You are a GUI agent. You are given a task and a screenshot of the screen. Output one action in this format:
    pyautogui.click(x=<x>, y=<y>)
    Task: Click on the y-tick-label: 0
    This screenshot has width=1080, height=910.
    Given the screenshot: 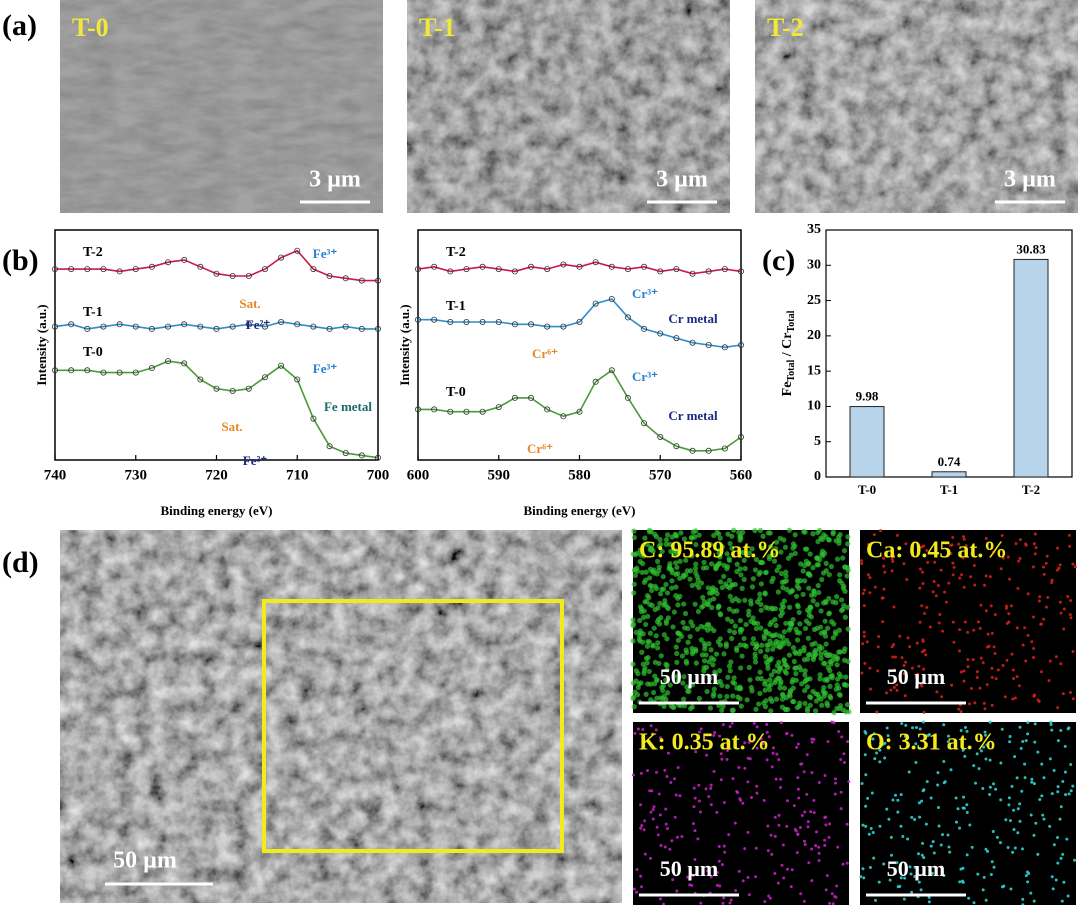 What is the action you would take?
    pyautogui.click(x=817, y=476)
    